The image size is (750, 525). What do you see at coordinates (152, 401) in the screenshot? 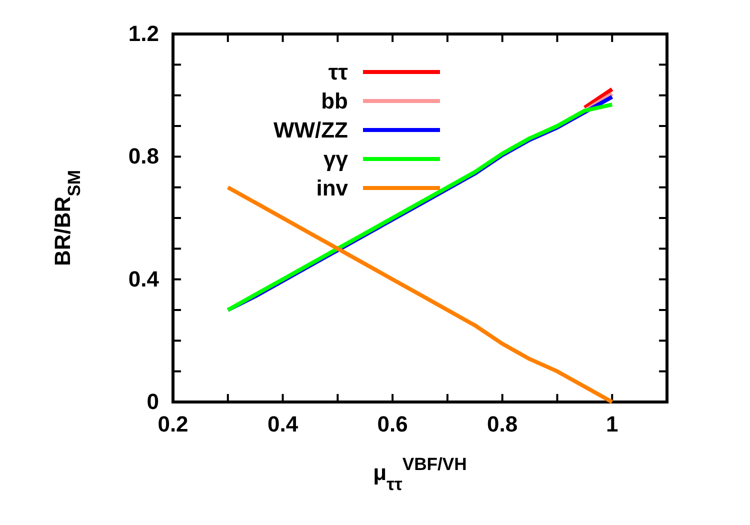
I see `y-tick-label: 0` at bounding box center [152, 401].